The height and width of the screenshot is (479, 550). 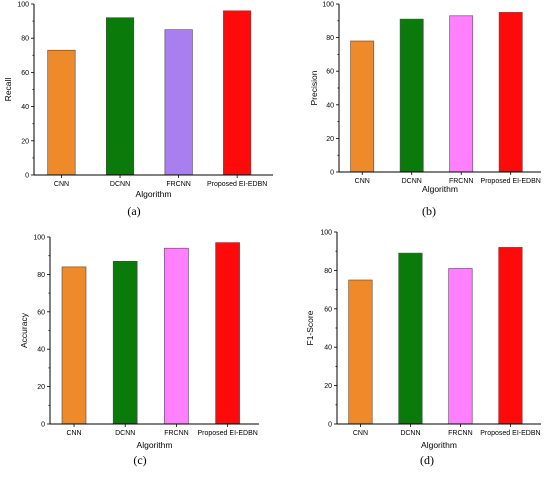 What do you see at coordinates (314, 87) in the screenshot?
I see `y-axis-title: Precision` at bounding box center [314, 87].